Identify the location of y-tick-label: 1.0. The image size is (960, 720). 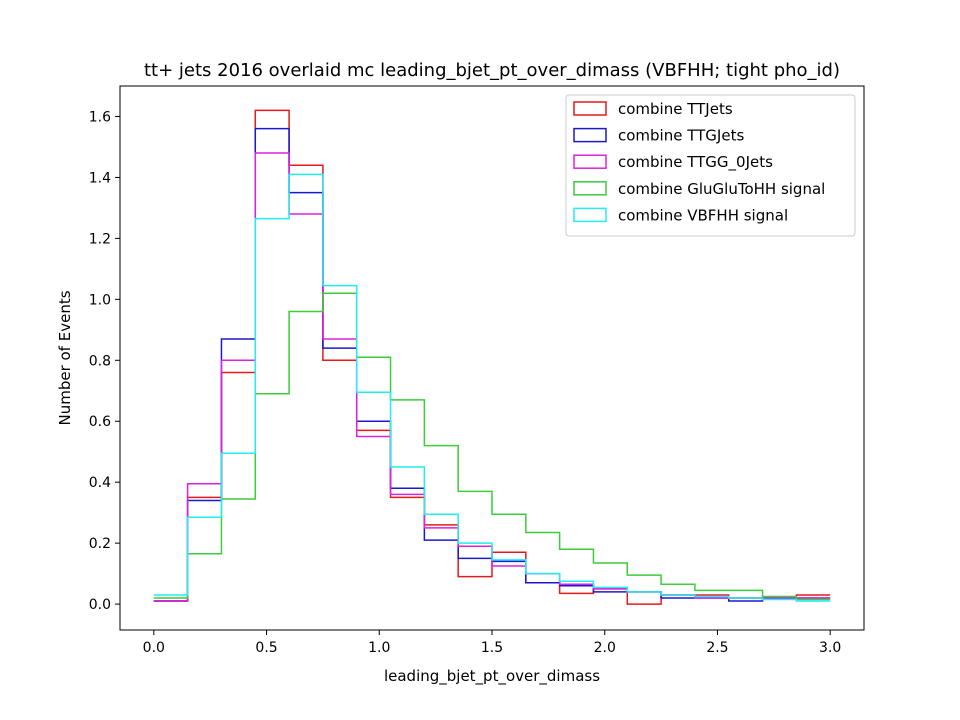
(100, 300).